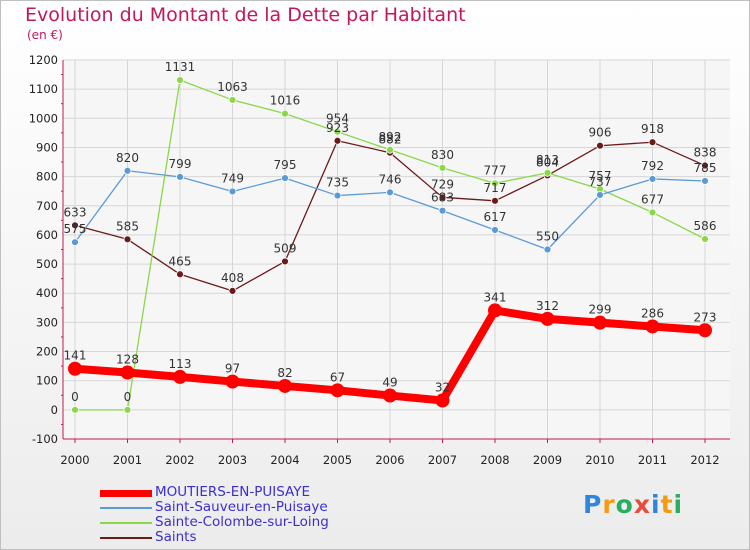  Describe the element at coordinates (176, 537) in the screenshot. I see `legend-label: Saints` at that location.